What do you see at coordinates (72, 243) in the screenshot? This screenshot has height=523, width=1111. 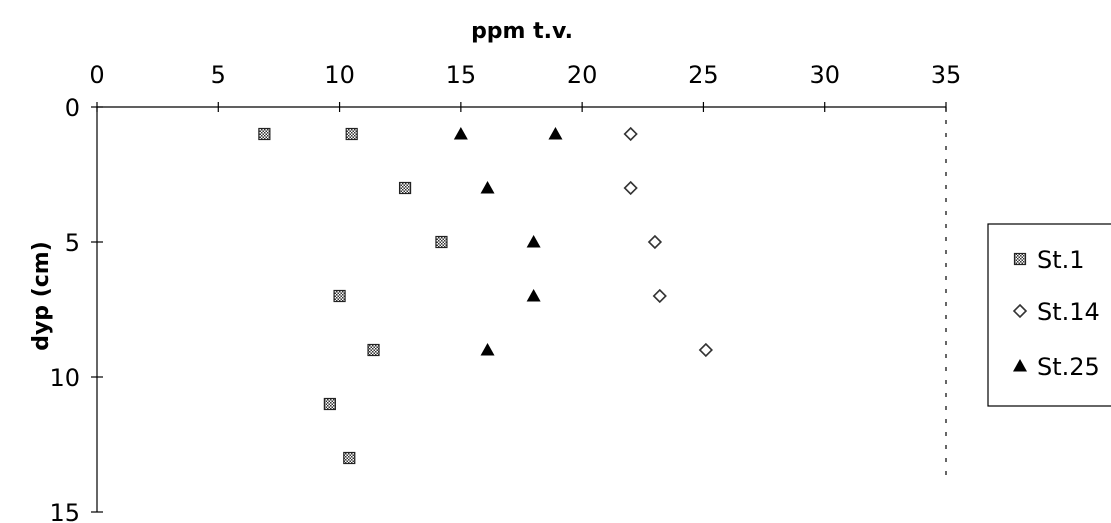 I see `y-tick-label: 5` at bounding box center [72, 243].